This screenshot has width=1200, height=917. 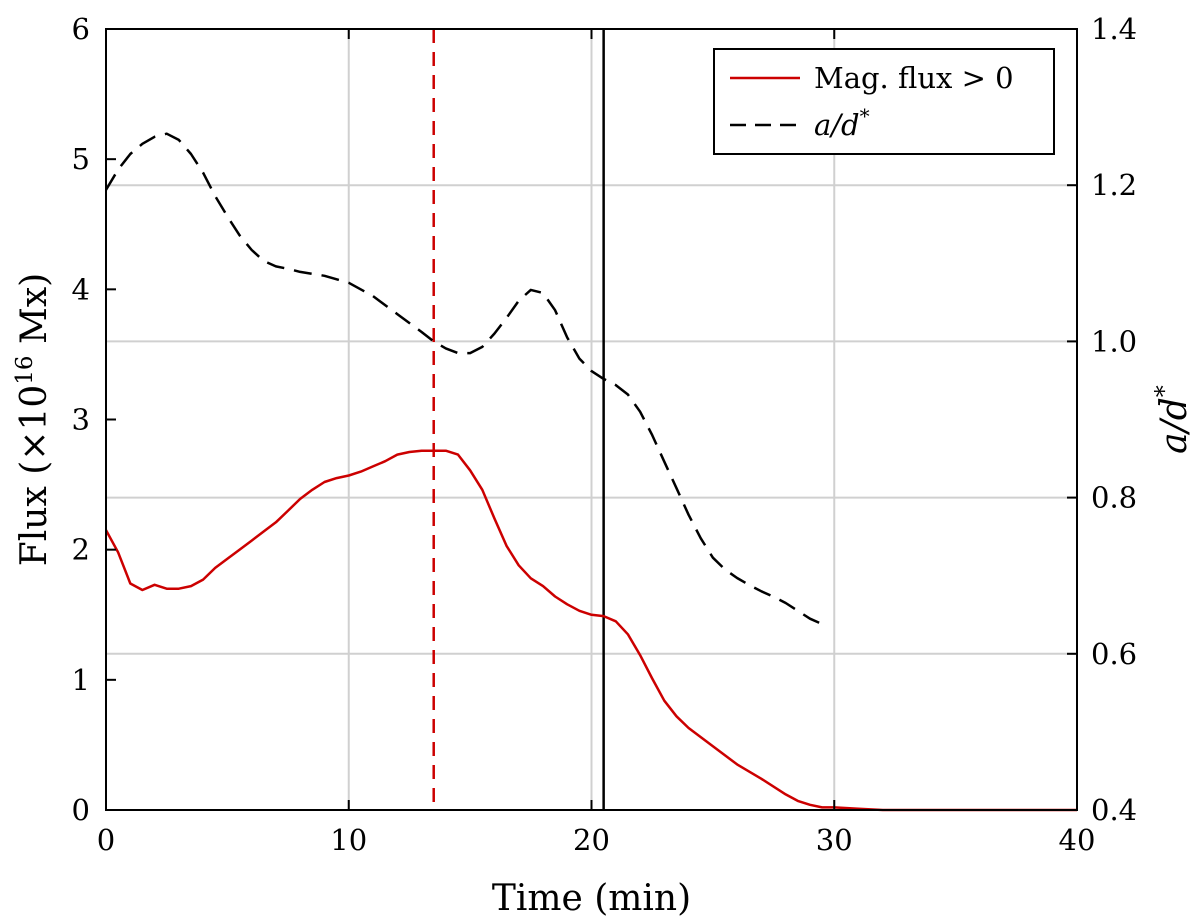 I want to click on legend: Mag. flux > 0 a/d*, so click(x=884, y=101).